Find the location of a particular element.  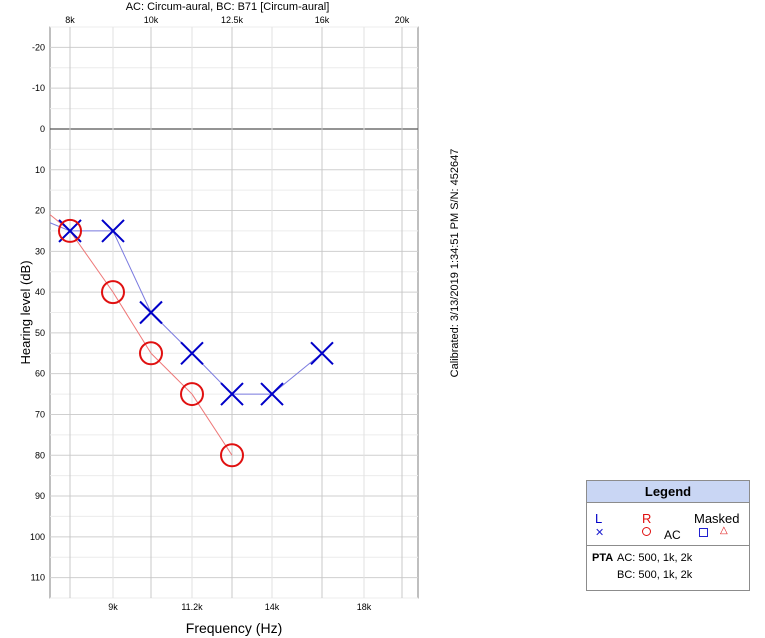

x-axis-label: Frequency (Hz) is located at coordinates (234, 628).